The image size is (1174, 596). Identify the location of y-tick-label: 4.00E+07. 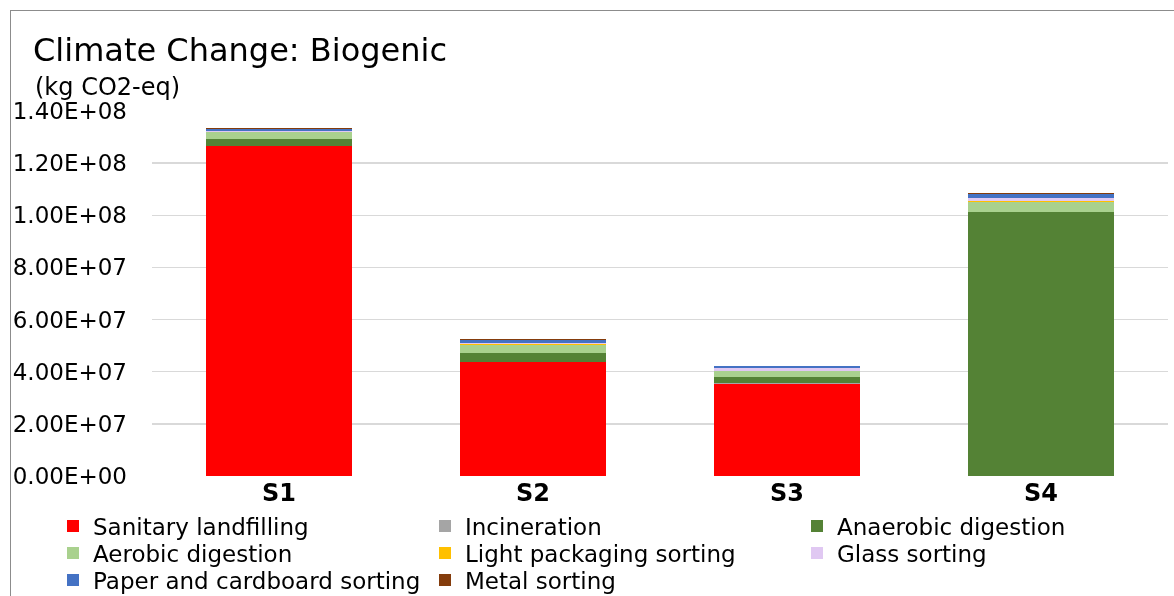
(69, 371).